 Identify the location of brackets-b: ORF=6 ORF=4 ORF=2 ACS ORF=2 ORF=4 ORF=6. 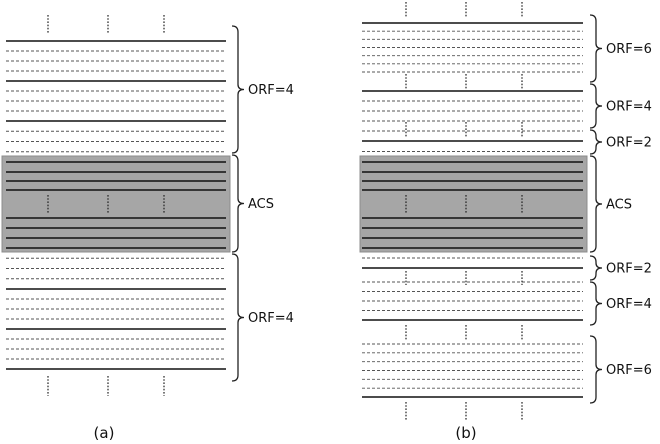
(620, 209).